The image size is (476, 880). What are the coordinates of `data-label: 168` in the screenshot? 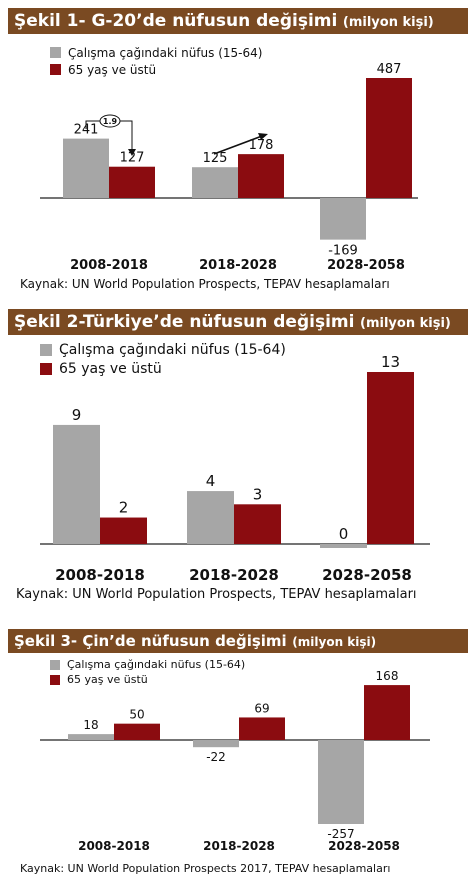 It's located at (387, 676).